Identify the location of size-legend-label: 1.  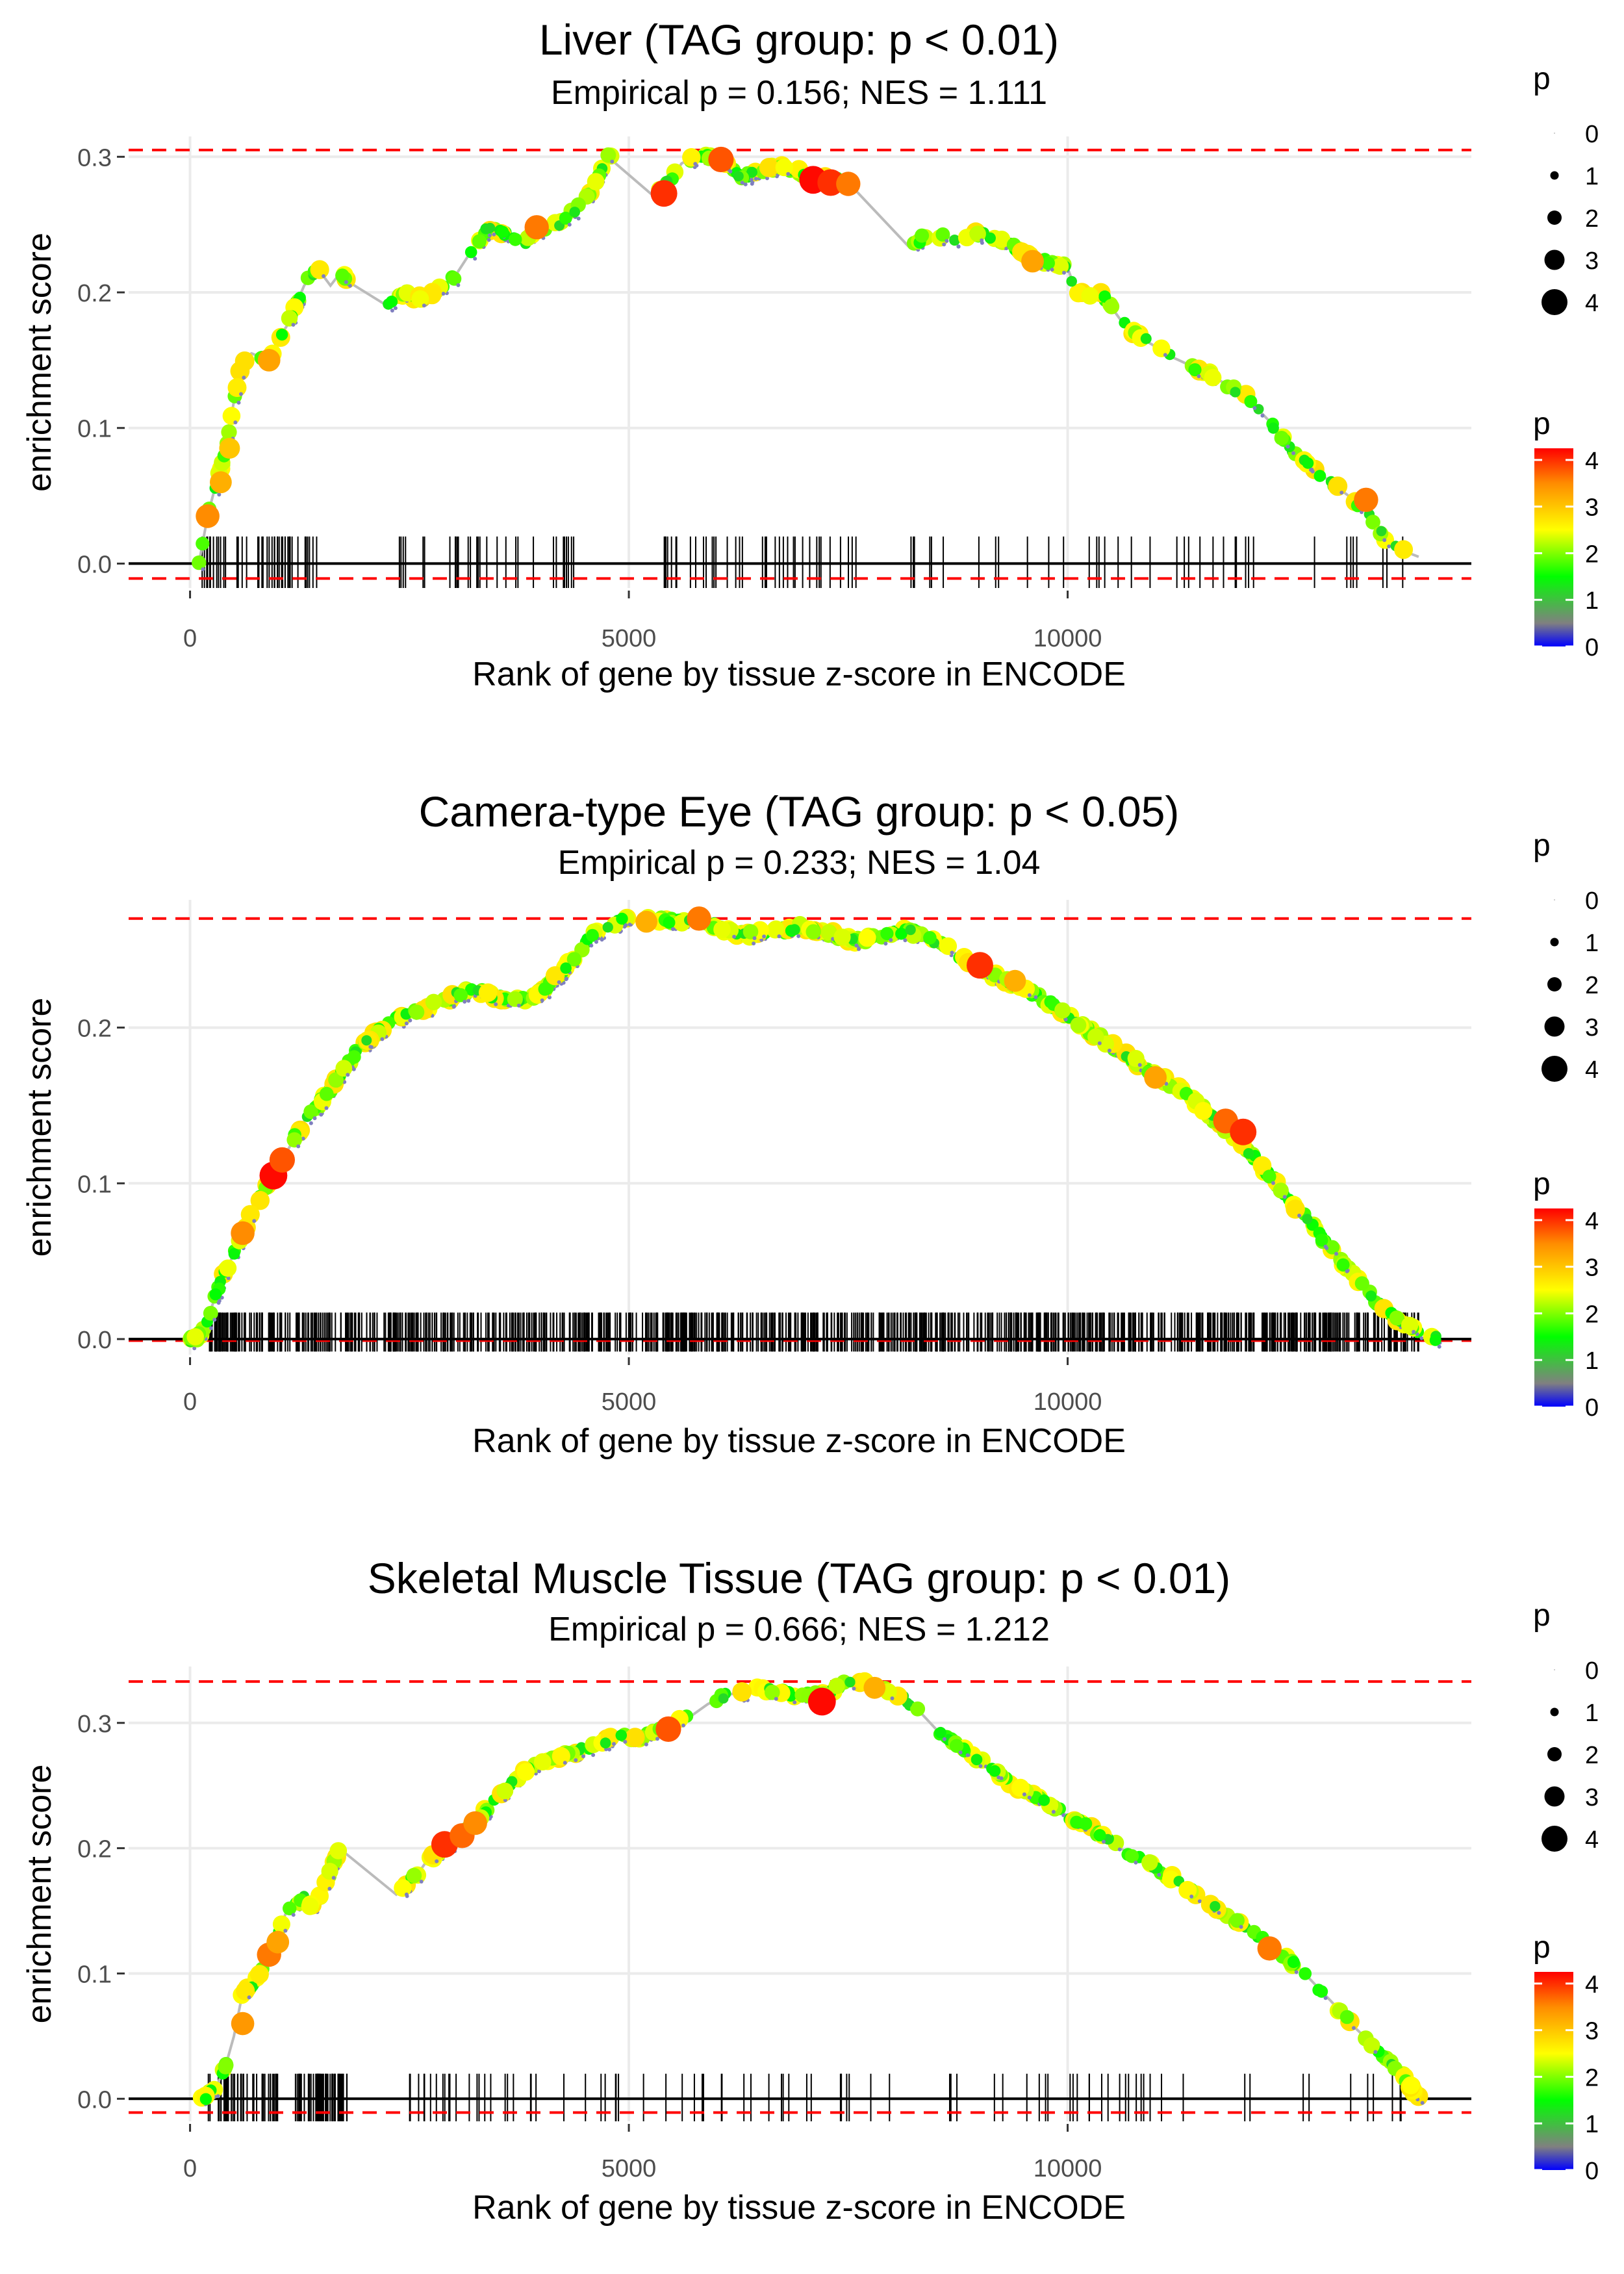
(1592, 943).